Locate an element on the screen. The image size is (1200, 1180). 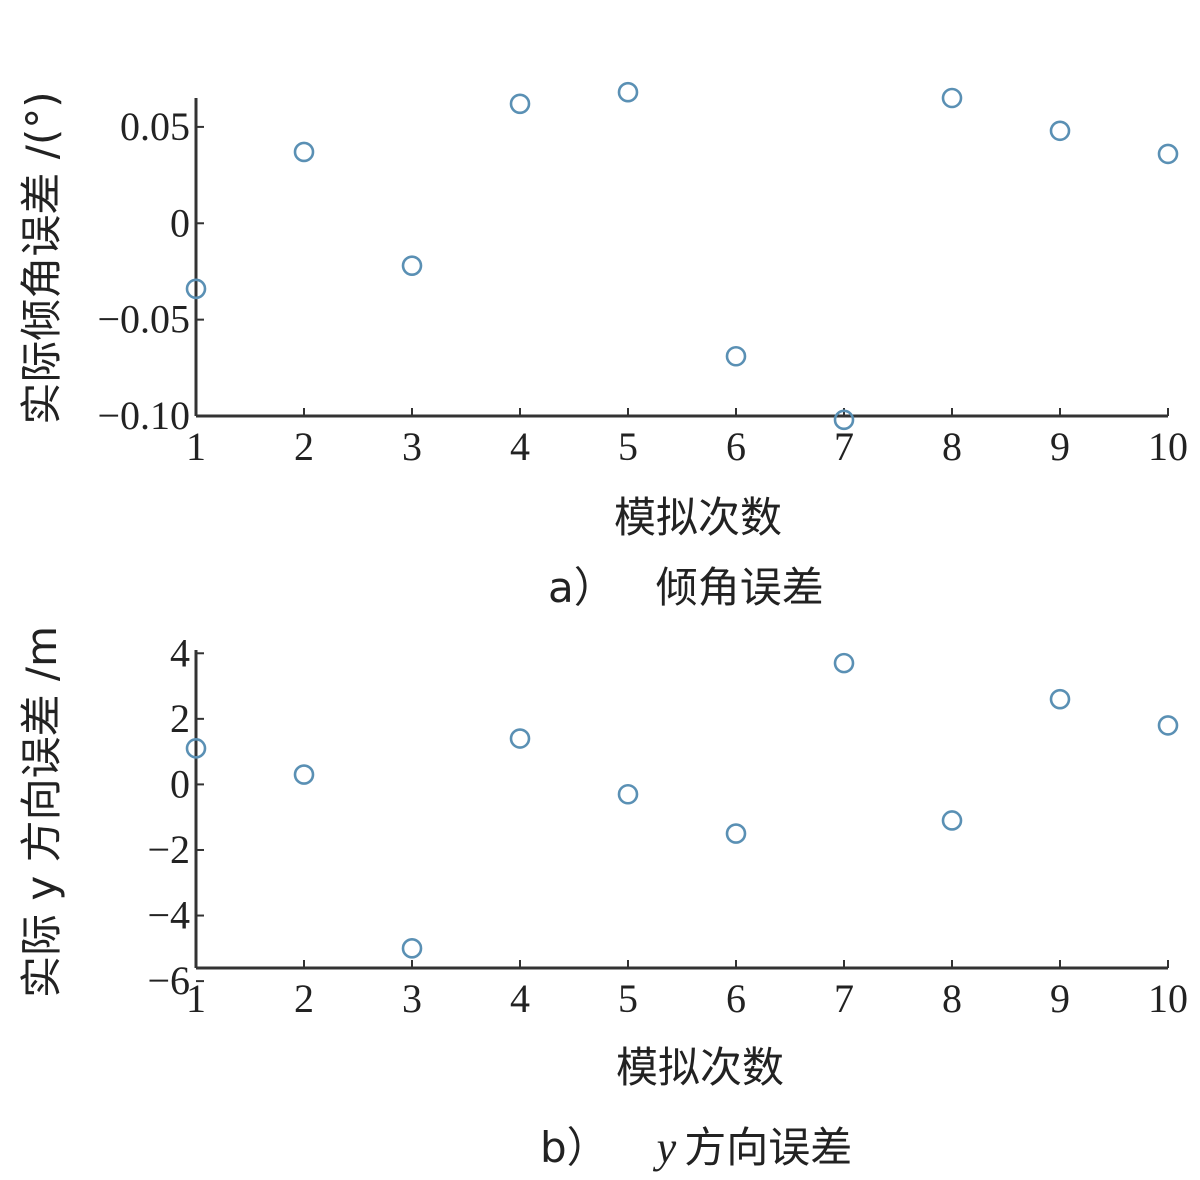
panel-b-ylabel: 实际 y 方向误差 /m is located at coordinates (41, 812).